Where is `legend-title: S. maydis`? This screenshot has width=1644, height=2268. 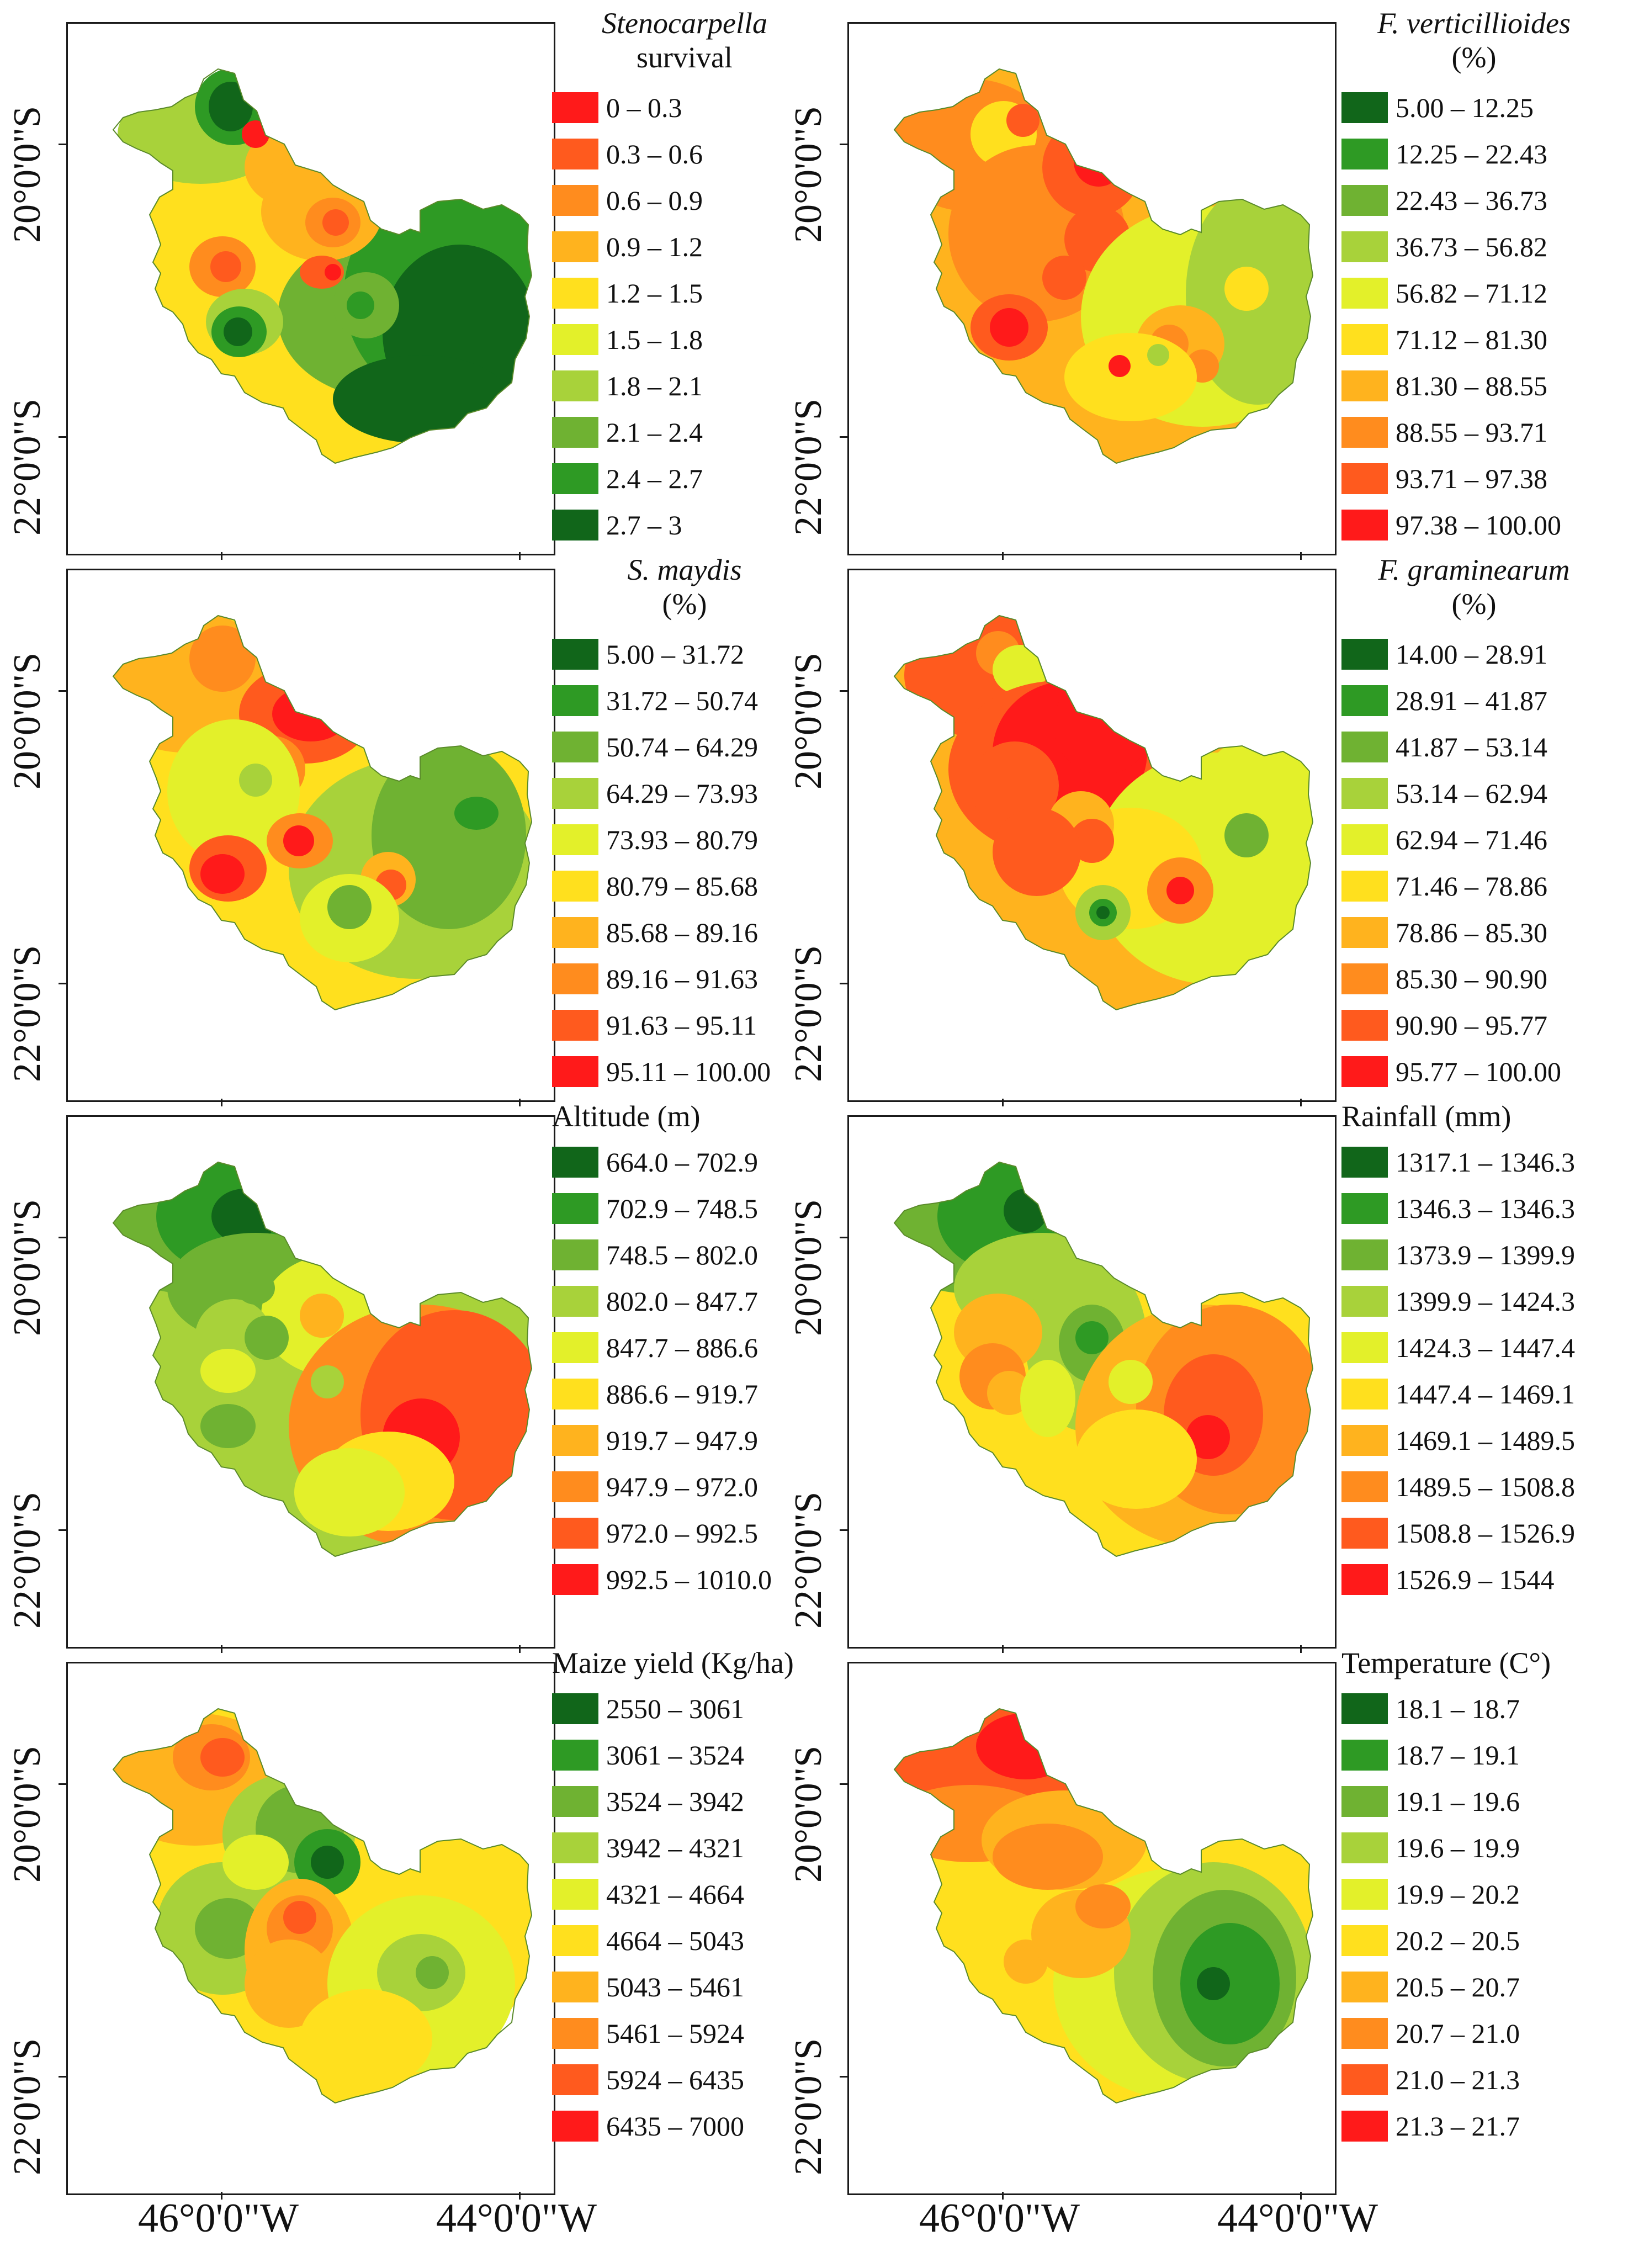
legend-title: S. maydis is located at coordinates (684, 569).